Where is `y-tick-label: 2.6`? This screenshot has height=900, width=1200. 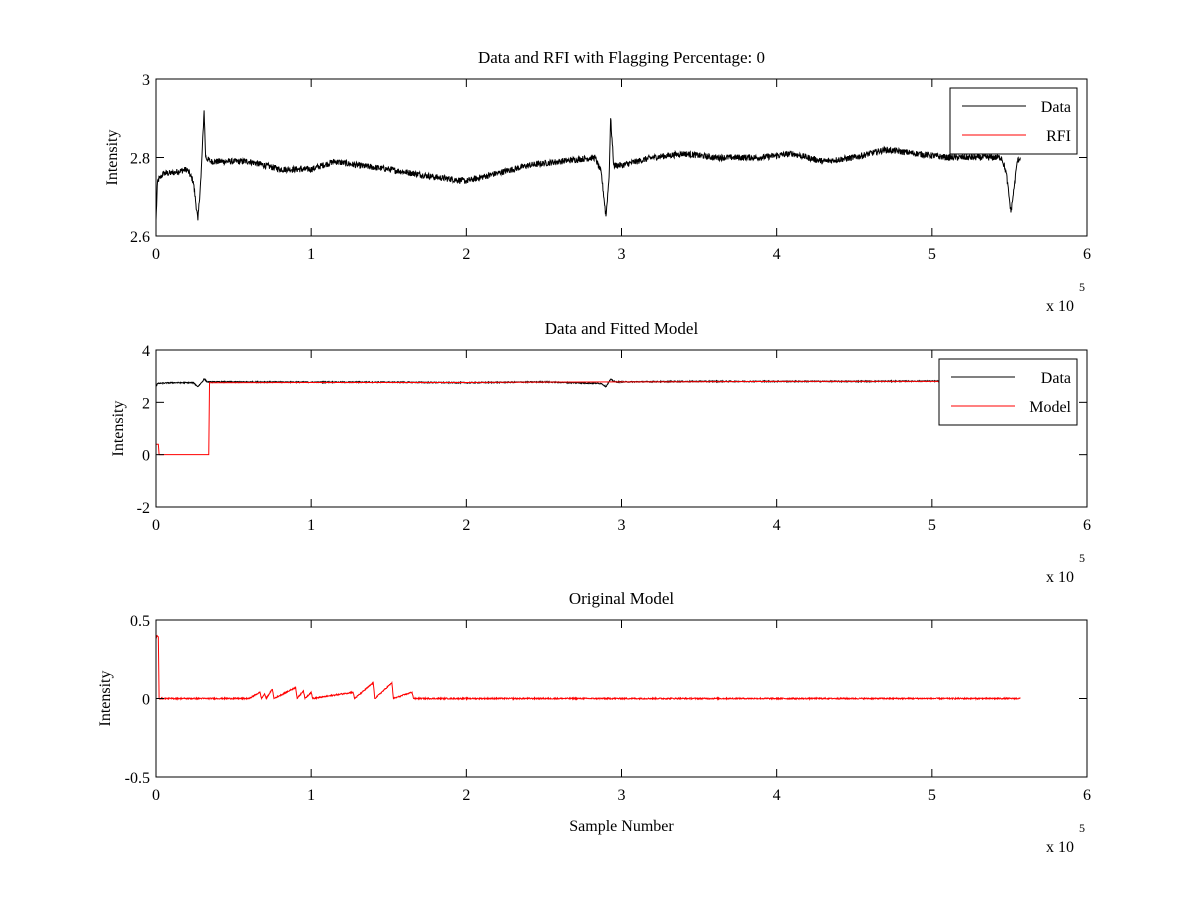
y-tick-label: 2.6 is located at coordinates (140, 237).